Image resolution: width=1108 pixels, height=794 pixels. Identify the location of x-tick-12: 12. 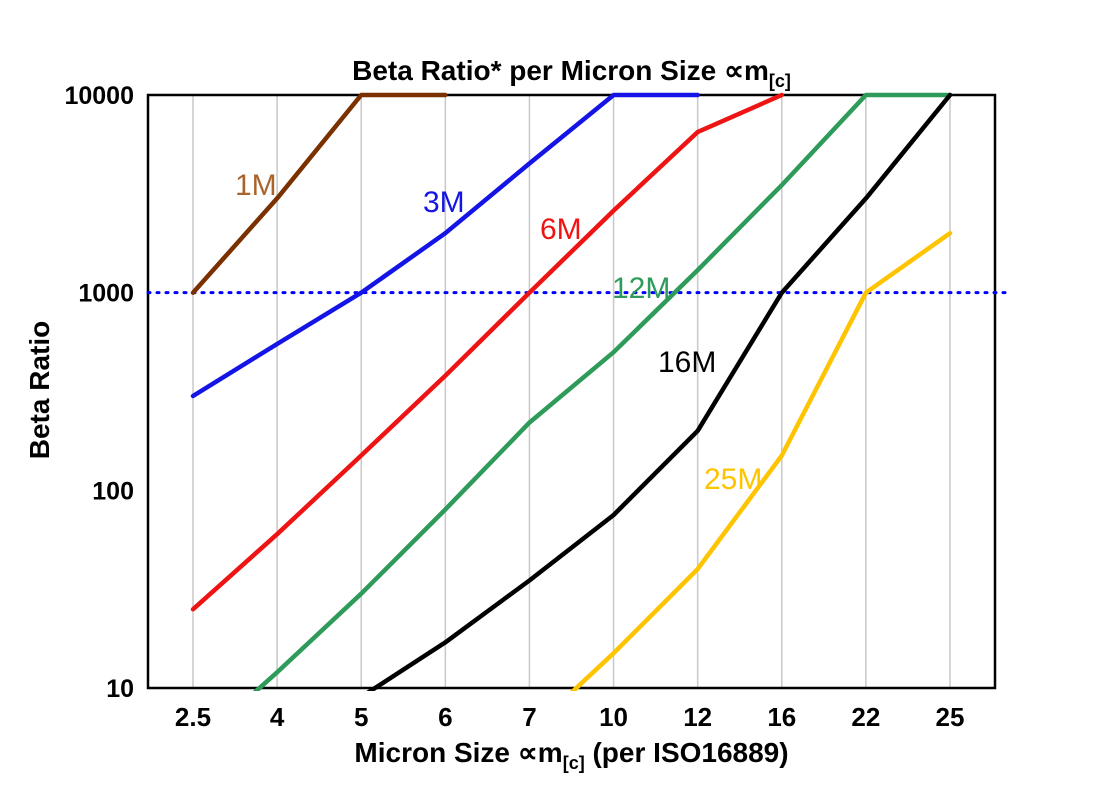
(697, 717).